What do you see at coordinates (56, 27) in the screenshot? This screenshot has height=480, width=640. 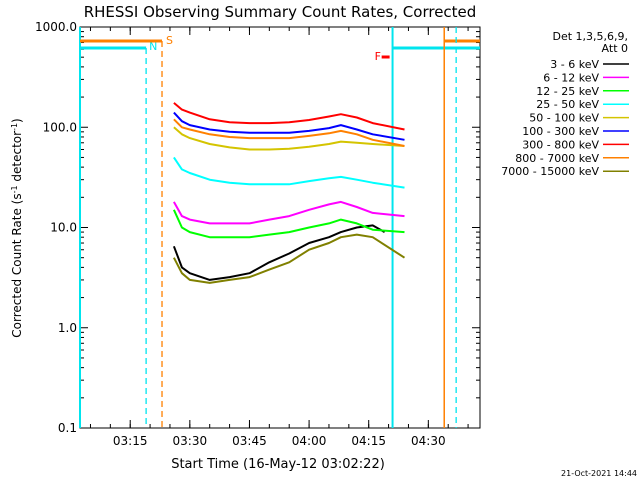 I see `y-tick-label: 1000.0` at bounding box center [56, 27].